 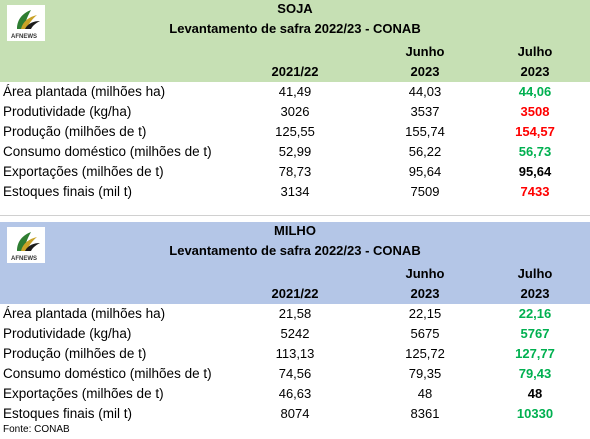 What do you see at coordinates (295, 28) in the screenshot?
I see `soja-subtitle: Levantamento de safra 2022/23 - CONAB` at bounding box center [295, 28].